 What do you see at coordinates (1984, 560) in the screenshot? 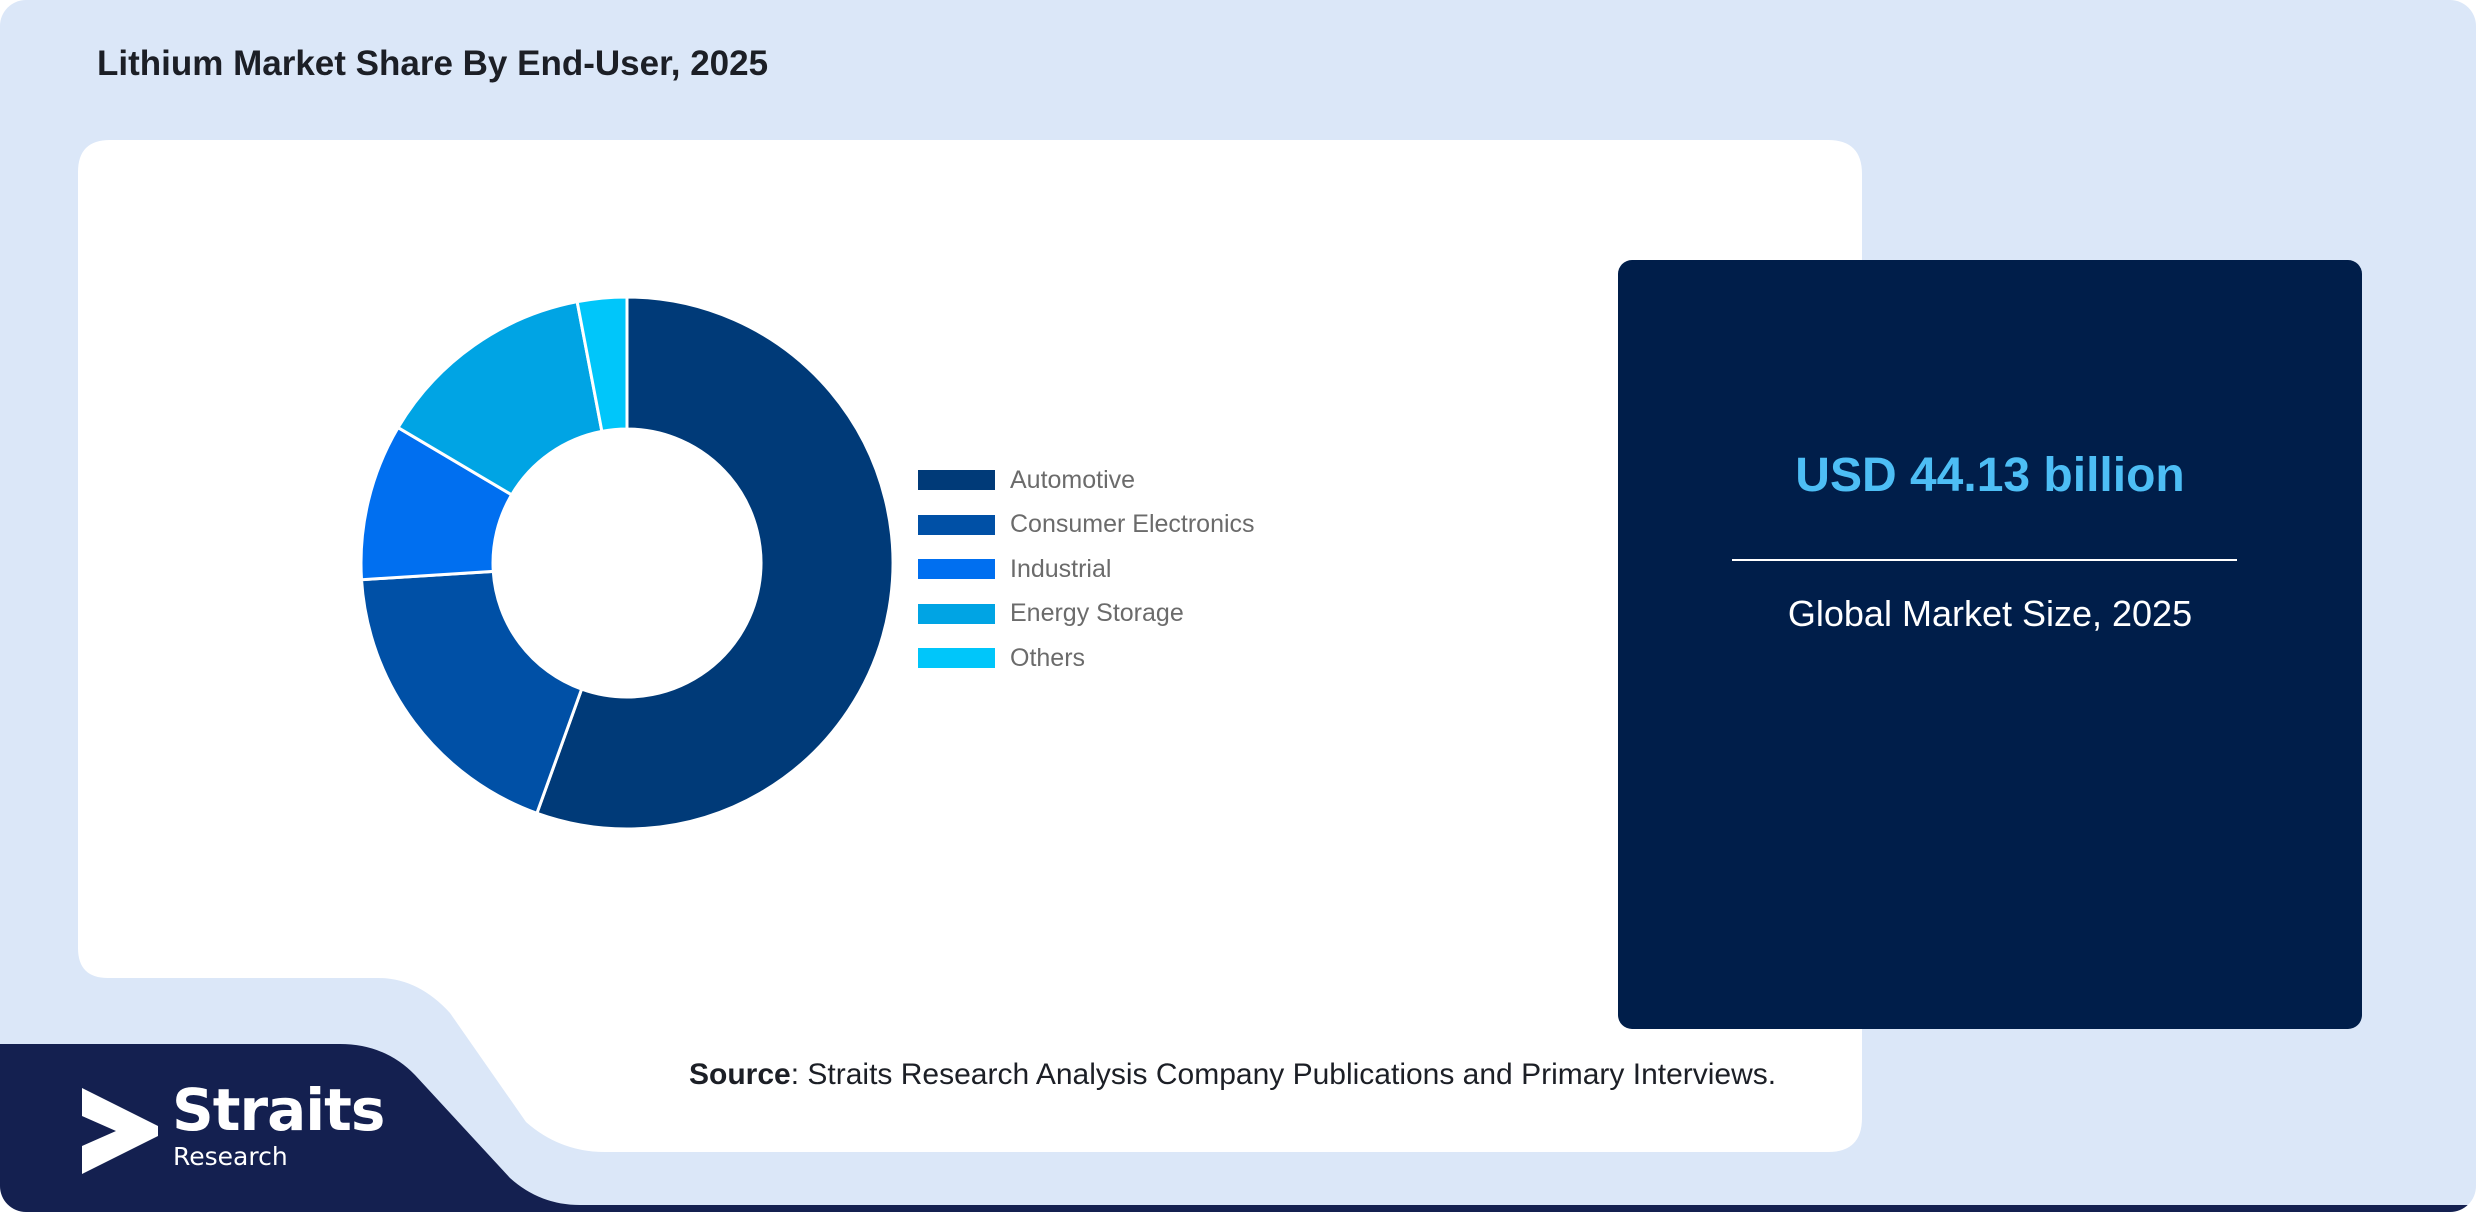
I see `card-divider` at bounding box center [1984, 560].